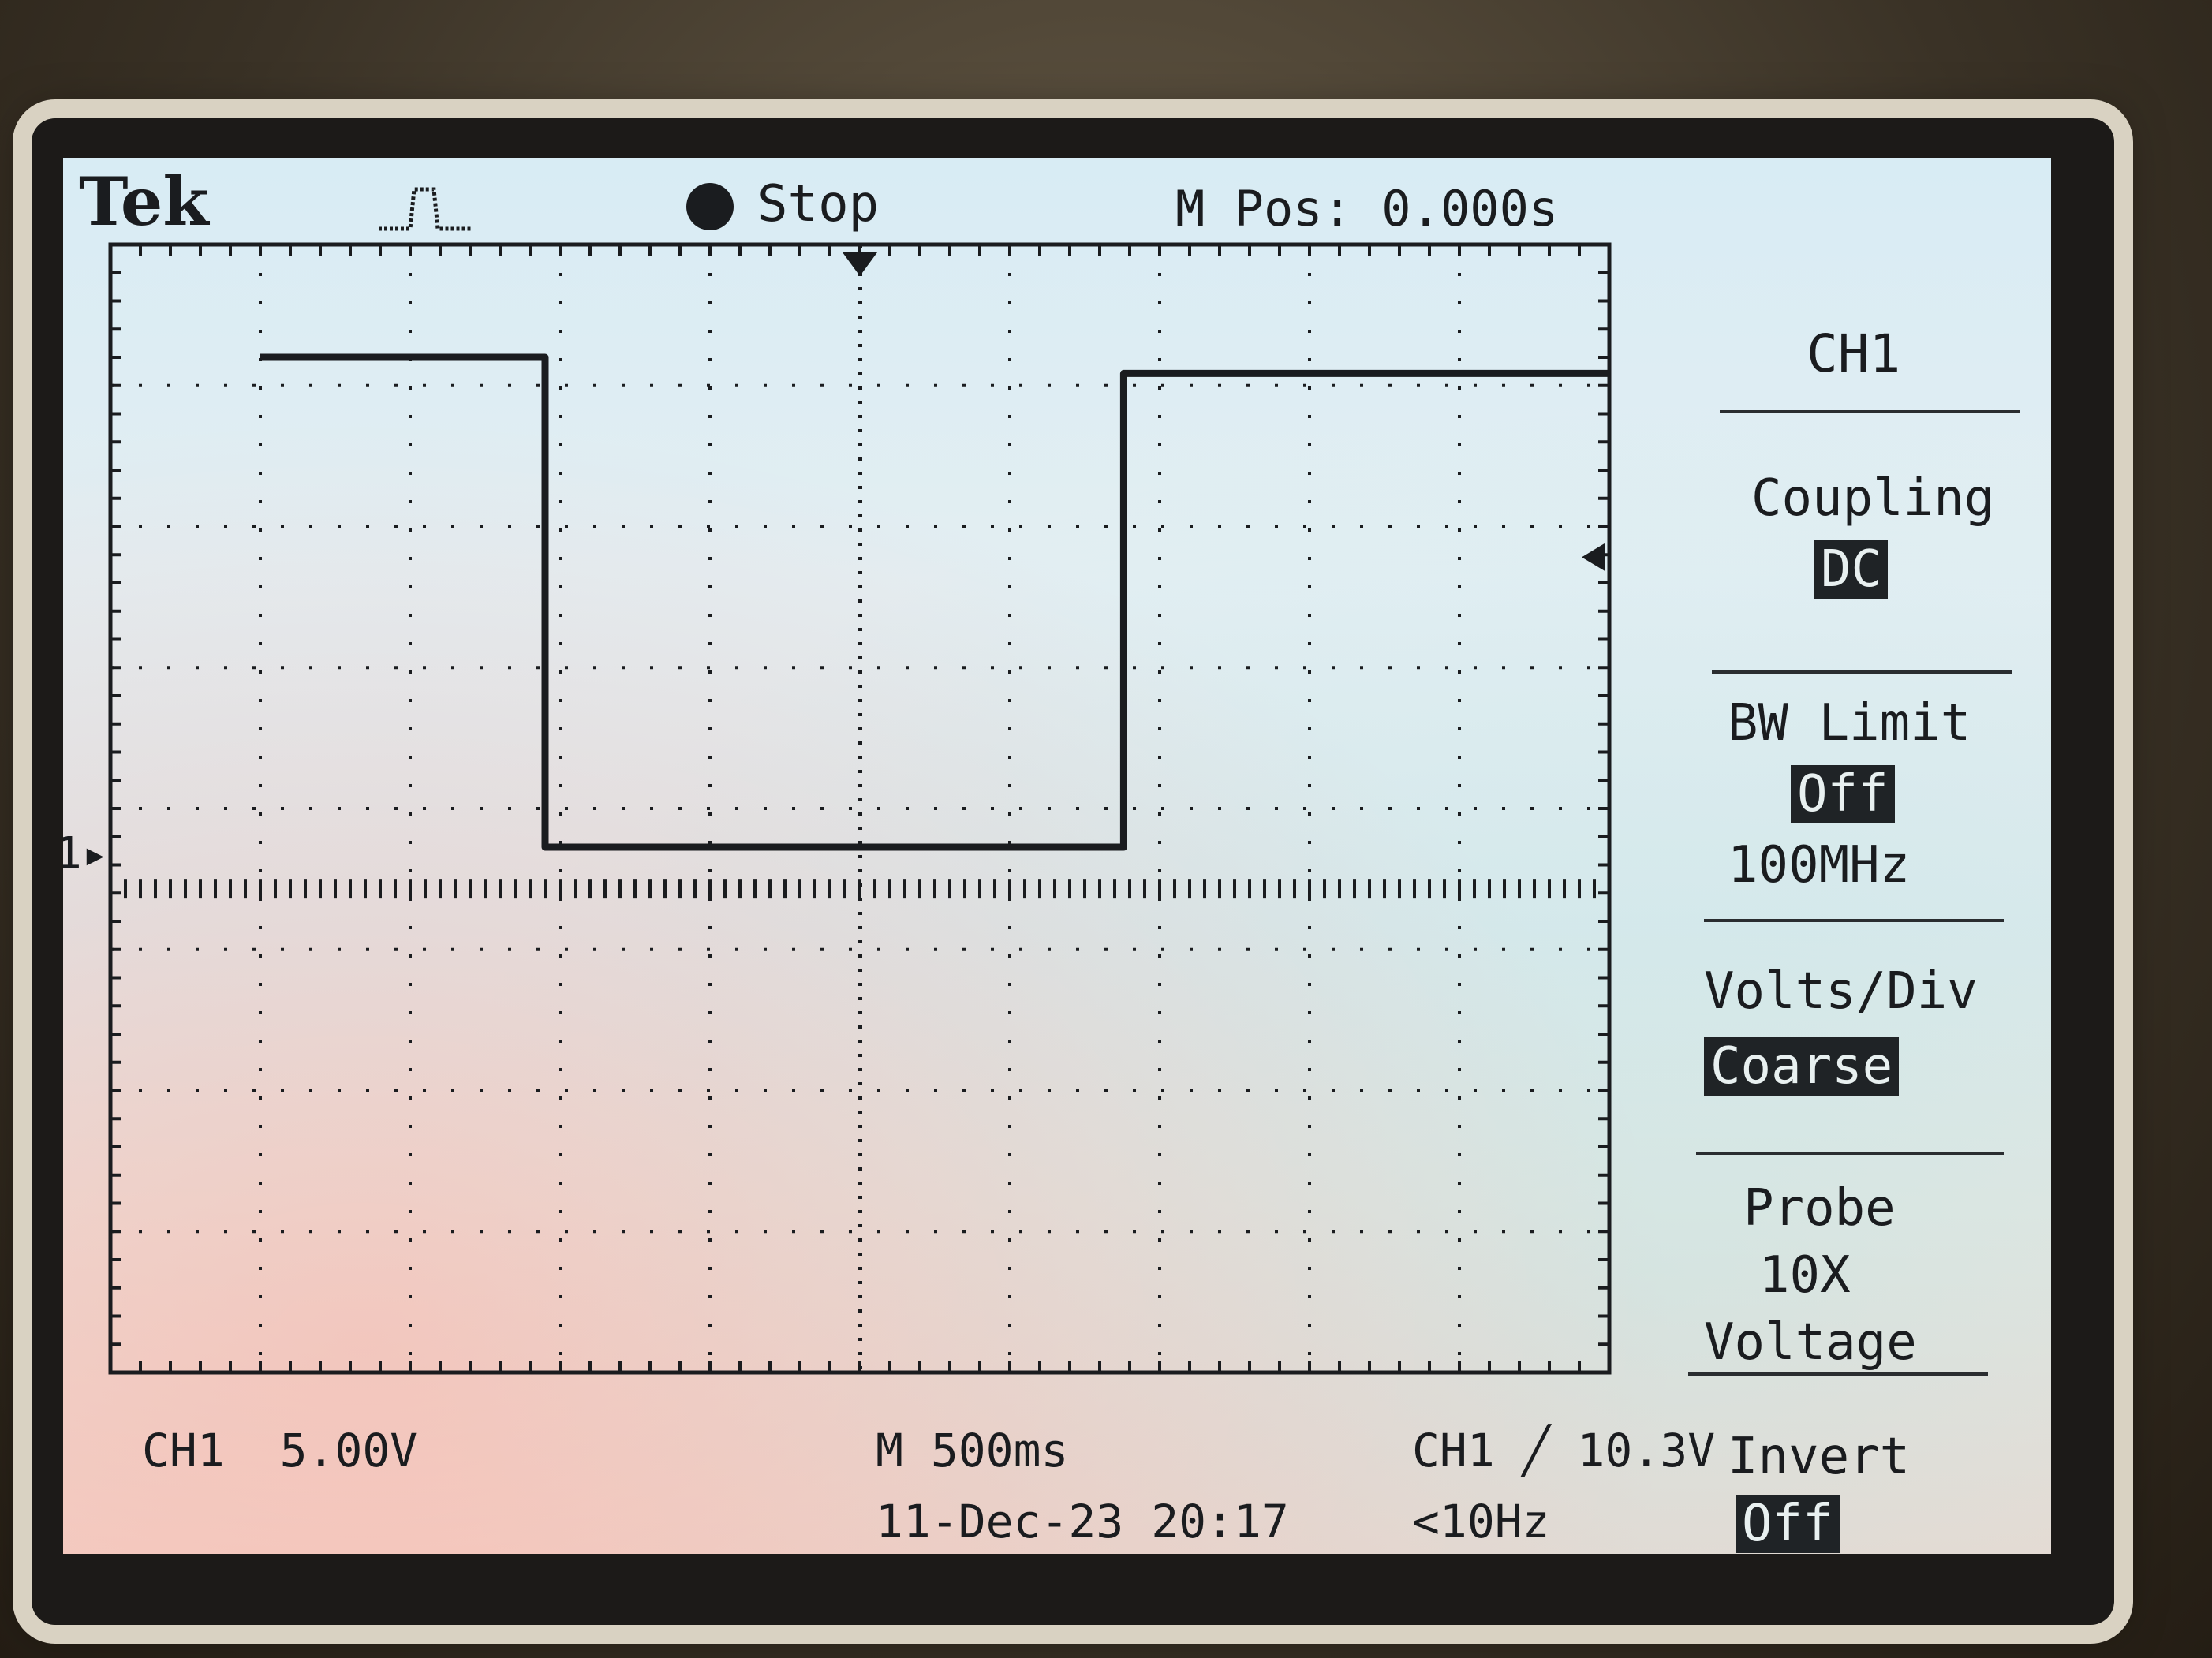  Describe the element at coordinates (1873, 498) in the screenshot. I see `coupling-label: Coupling` at that location.